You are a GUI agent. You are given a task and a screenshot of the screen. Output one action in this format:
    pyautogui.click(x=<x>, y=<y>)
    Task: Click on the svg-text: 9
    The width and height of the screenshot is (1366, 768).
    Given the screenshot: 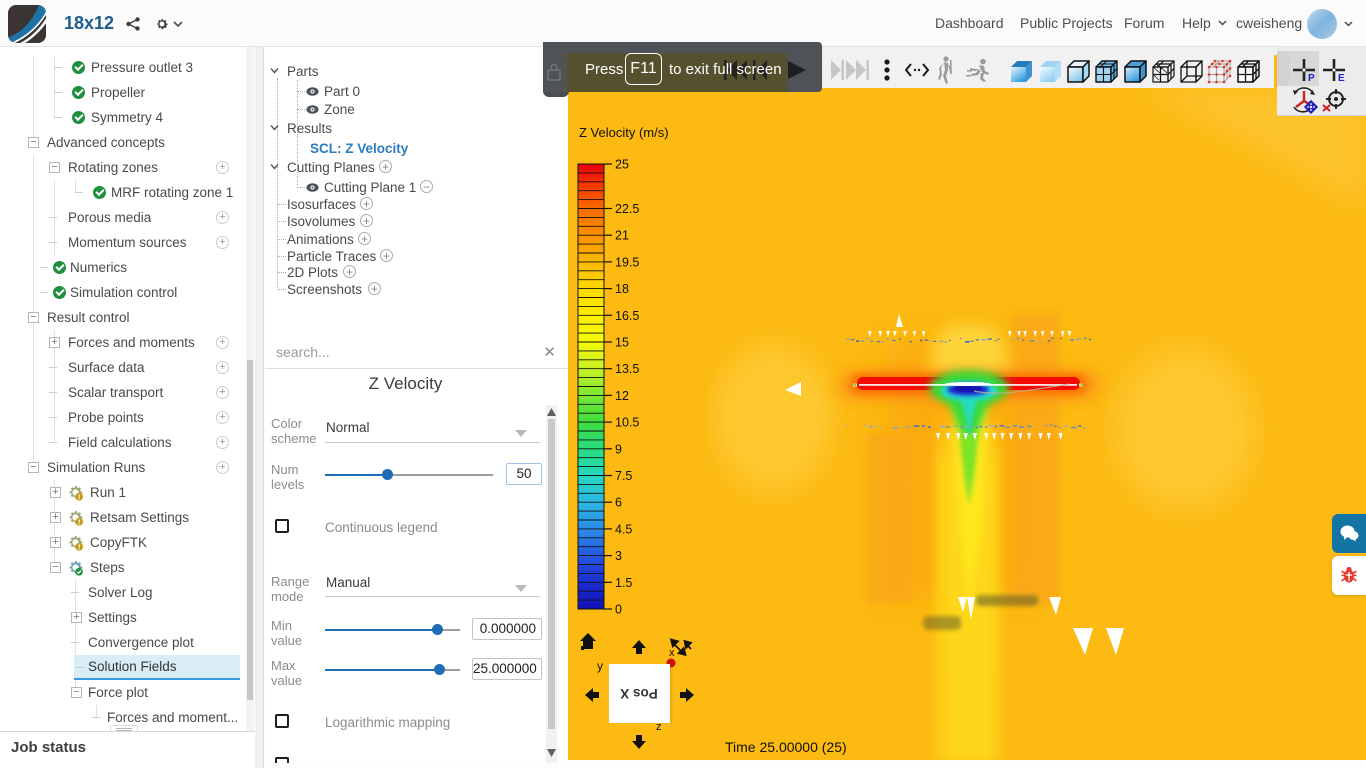 What is the action you would take?
    pyautogui.click(x=618, y=449)
    